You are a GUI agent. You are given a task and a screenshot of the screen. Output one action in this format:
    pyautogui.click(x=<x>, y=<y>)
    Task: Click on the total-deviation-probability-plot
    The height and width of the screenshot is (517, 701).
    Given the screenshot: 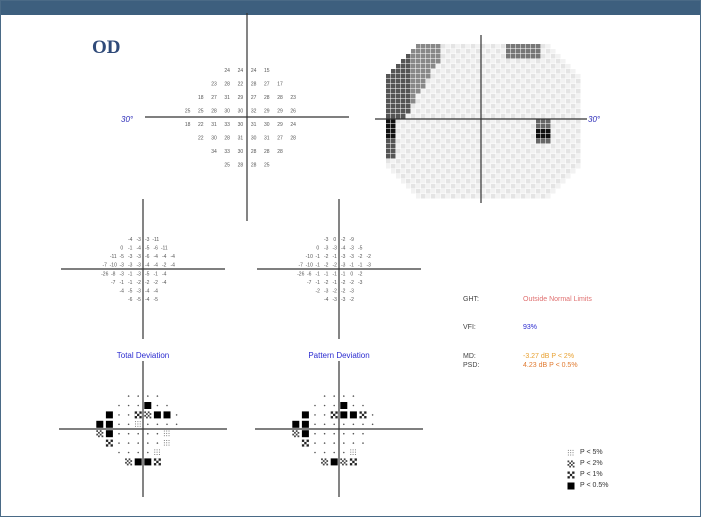 What is the action you would take?
    pyautogui.click(x=143, y=429)
    